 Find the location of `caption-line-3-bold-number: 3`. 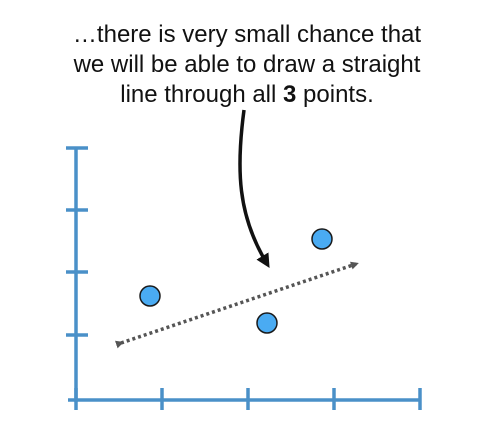

caption-line-3-bold-number: 3 is located at coordinates (290, 94).